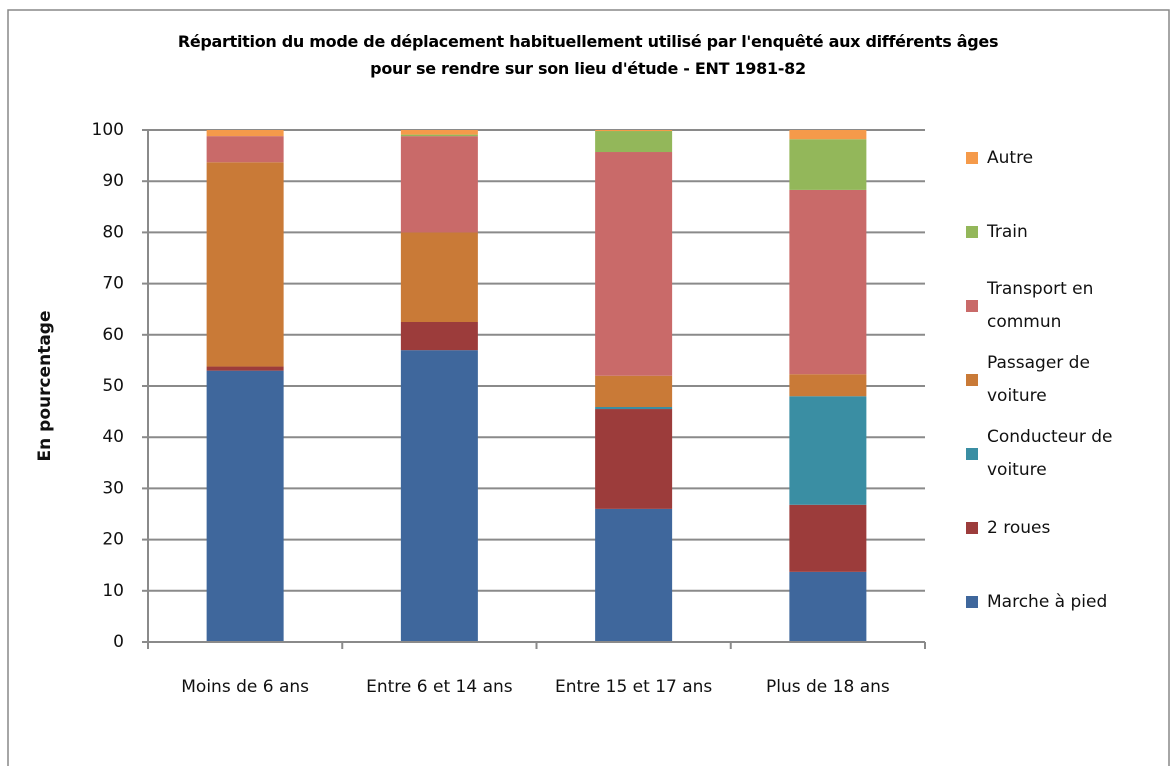  What do you see at coordinates (1038, 379) in the screenshot?
I see `legend-label: Passager de voiture` at bounding box center [1038, 379].